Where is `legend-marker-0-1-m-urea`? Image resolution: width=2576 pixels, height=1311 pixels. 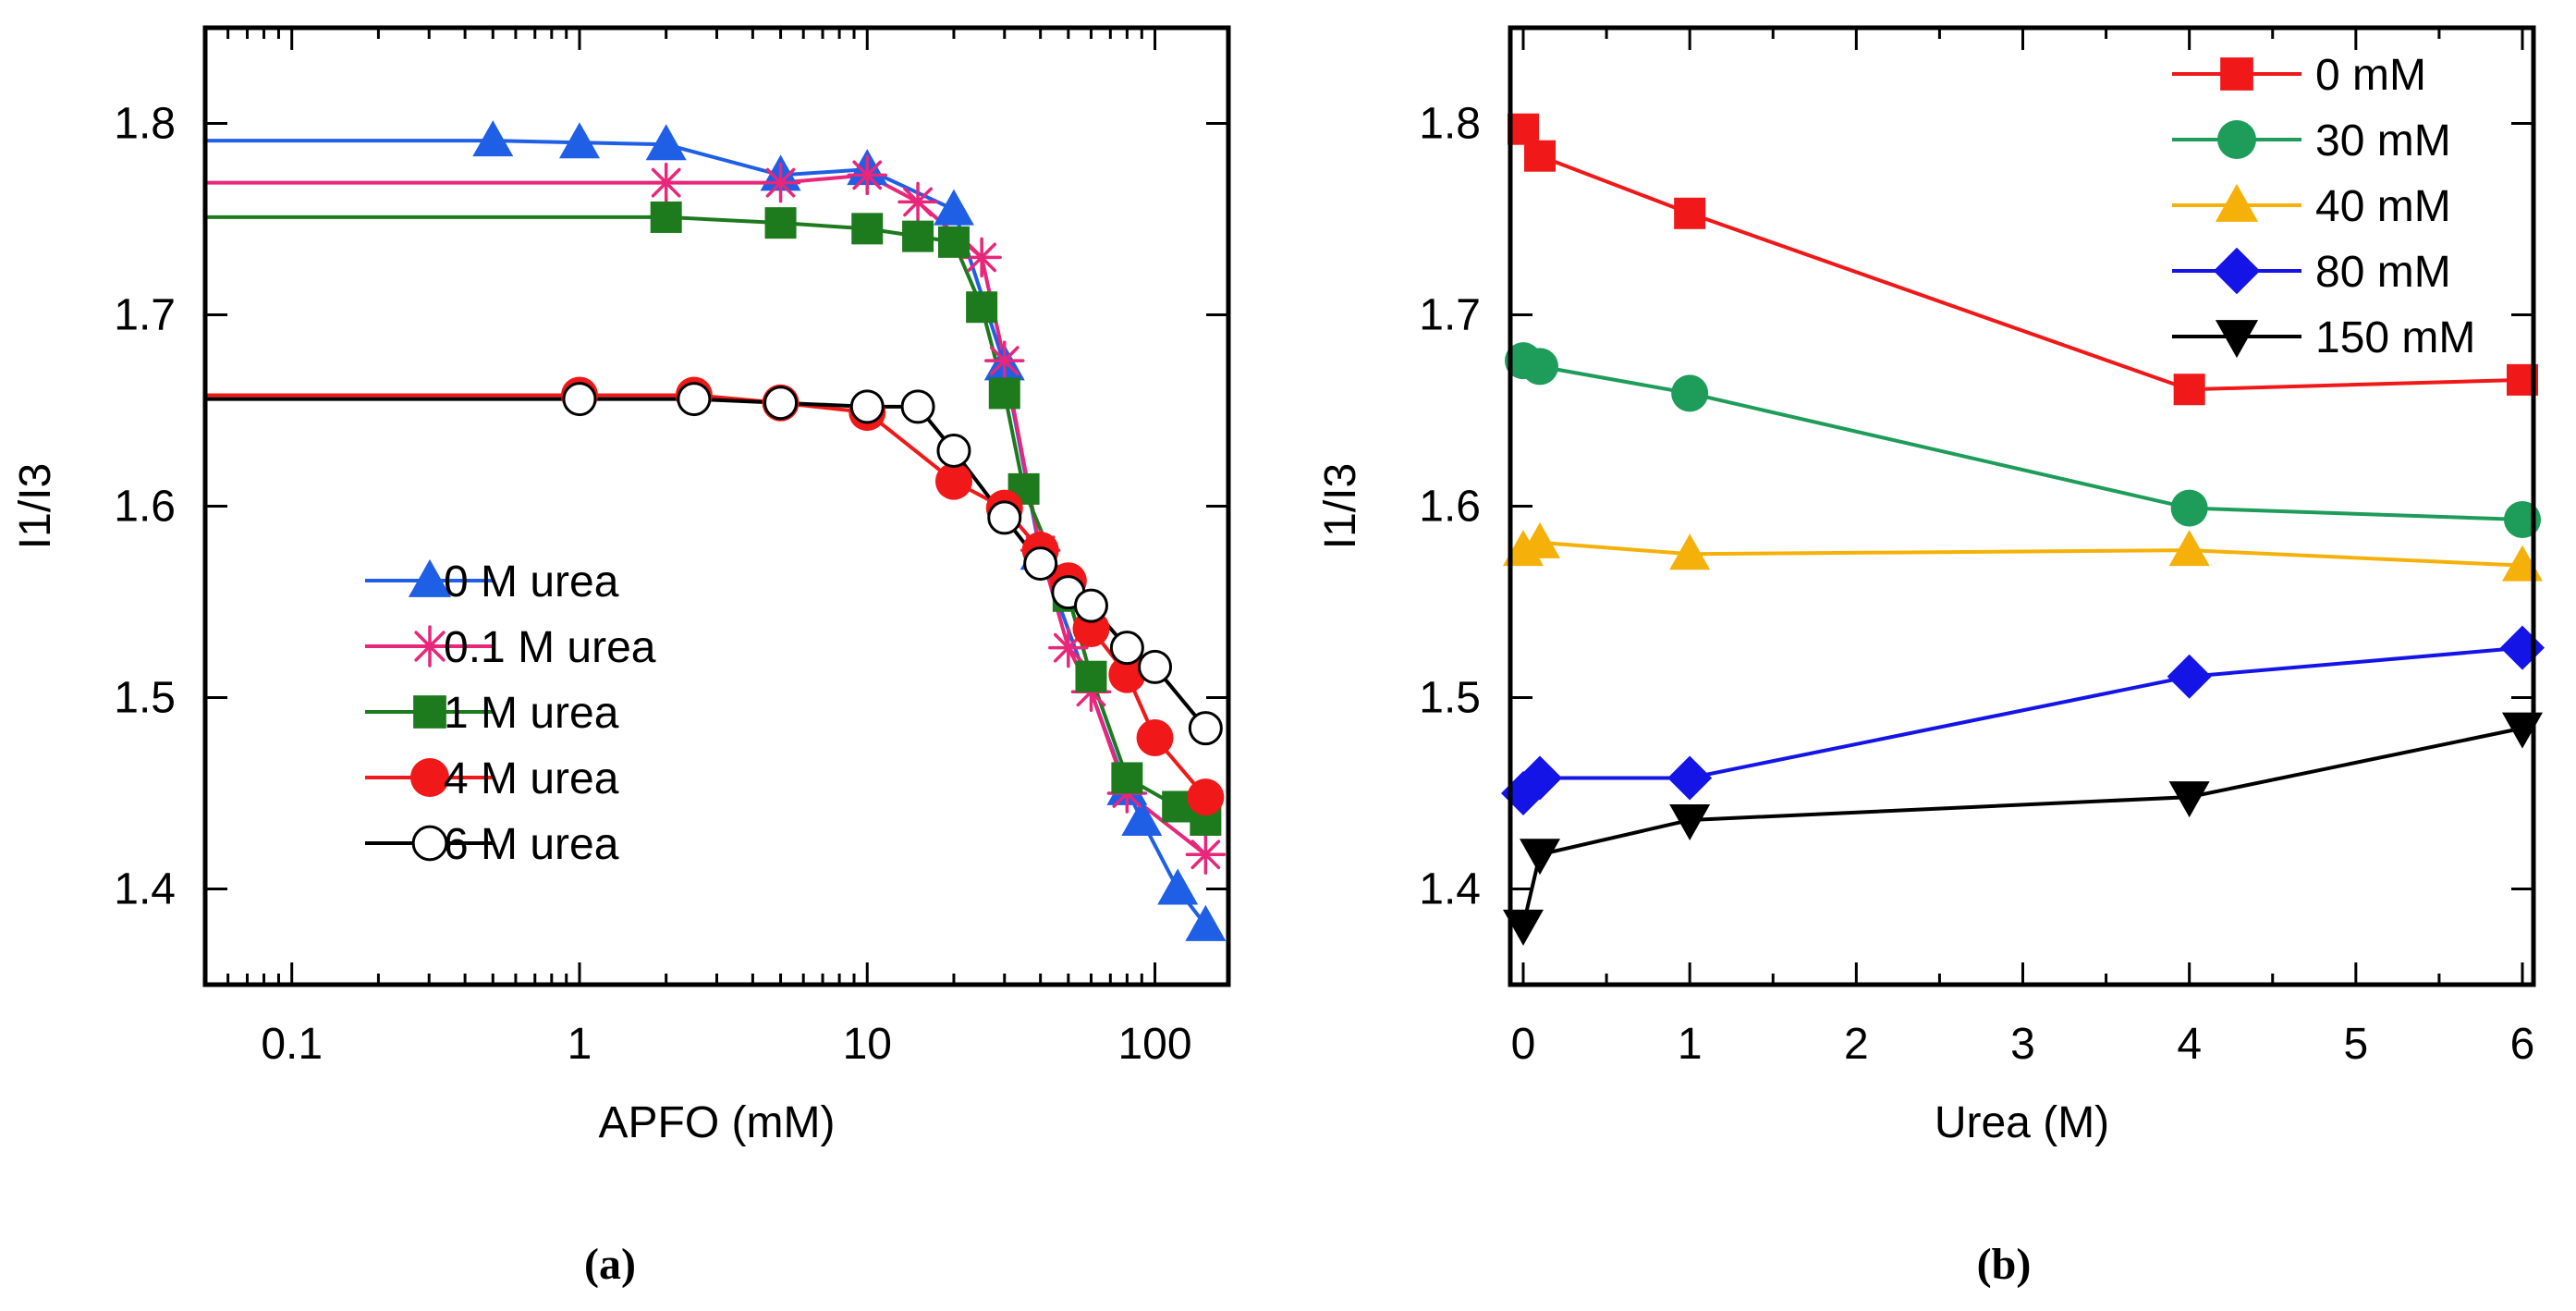
legend-marker-0-1-m-urea is located at coordinates (430, 647).